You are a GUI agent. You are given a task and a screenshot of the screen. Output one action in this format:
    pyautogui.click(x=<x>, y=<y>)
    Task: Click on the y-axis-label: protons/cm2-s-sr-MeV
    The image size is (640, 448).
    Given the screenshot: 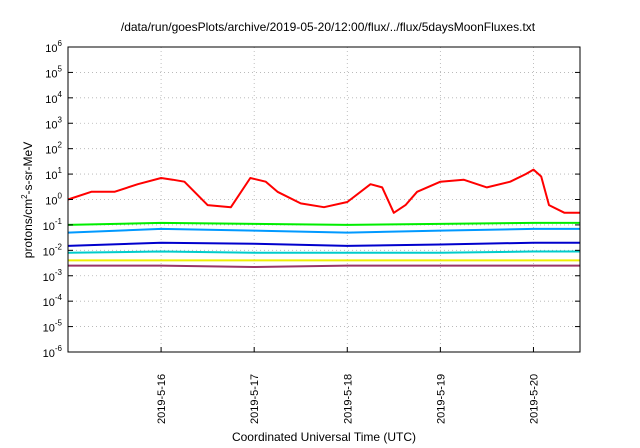 What is the action you would take?
    pyautogui.click(x=27, y=200)
    